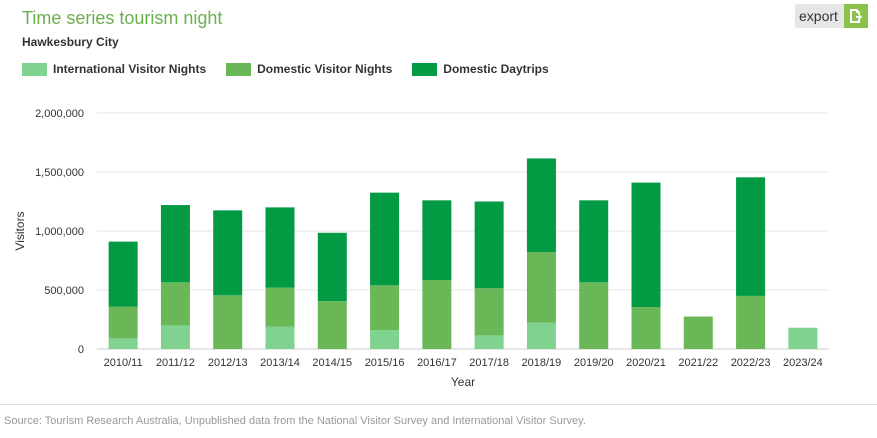 The width and height of the screenshot is (877, 438). What do you see at coordinates (20, 230) in the screenshot?
I see `y-axis-label: Visitors` at bounding box center [20, 230].